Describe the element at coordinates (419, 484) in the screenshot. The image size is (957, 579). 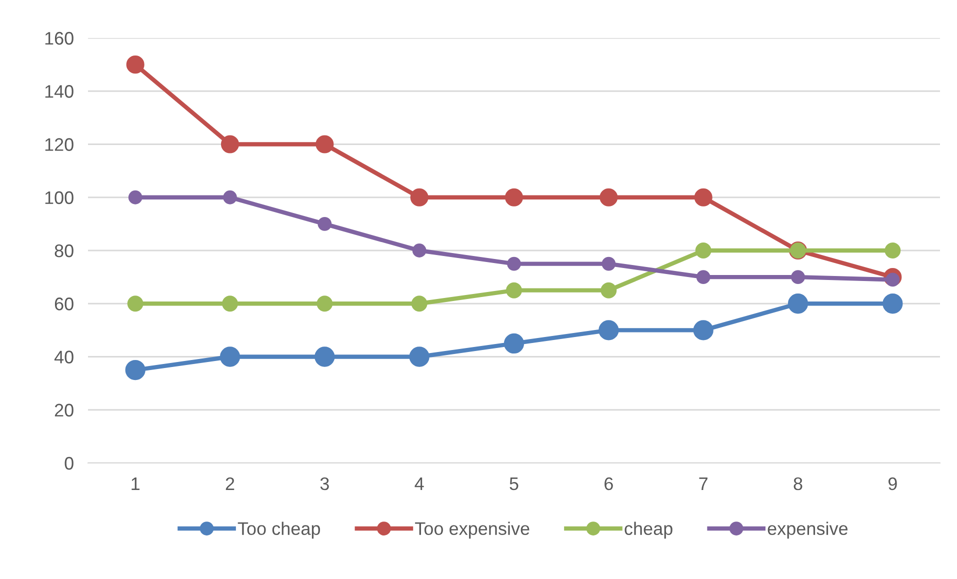
I see `x-tick-label: 4` at that location.